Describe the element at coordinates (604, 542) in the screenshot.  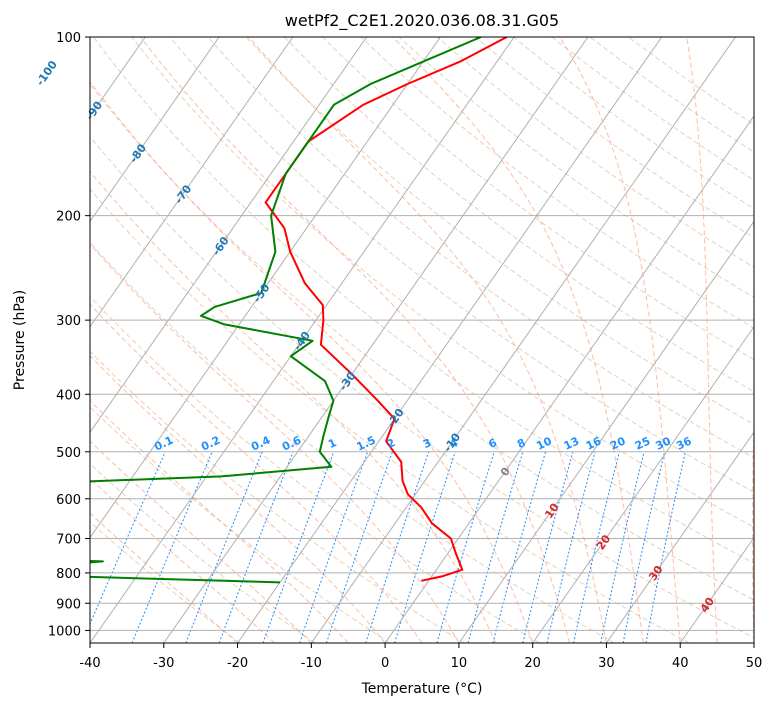
I see `isotherm-label: 20` at that location.